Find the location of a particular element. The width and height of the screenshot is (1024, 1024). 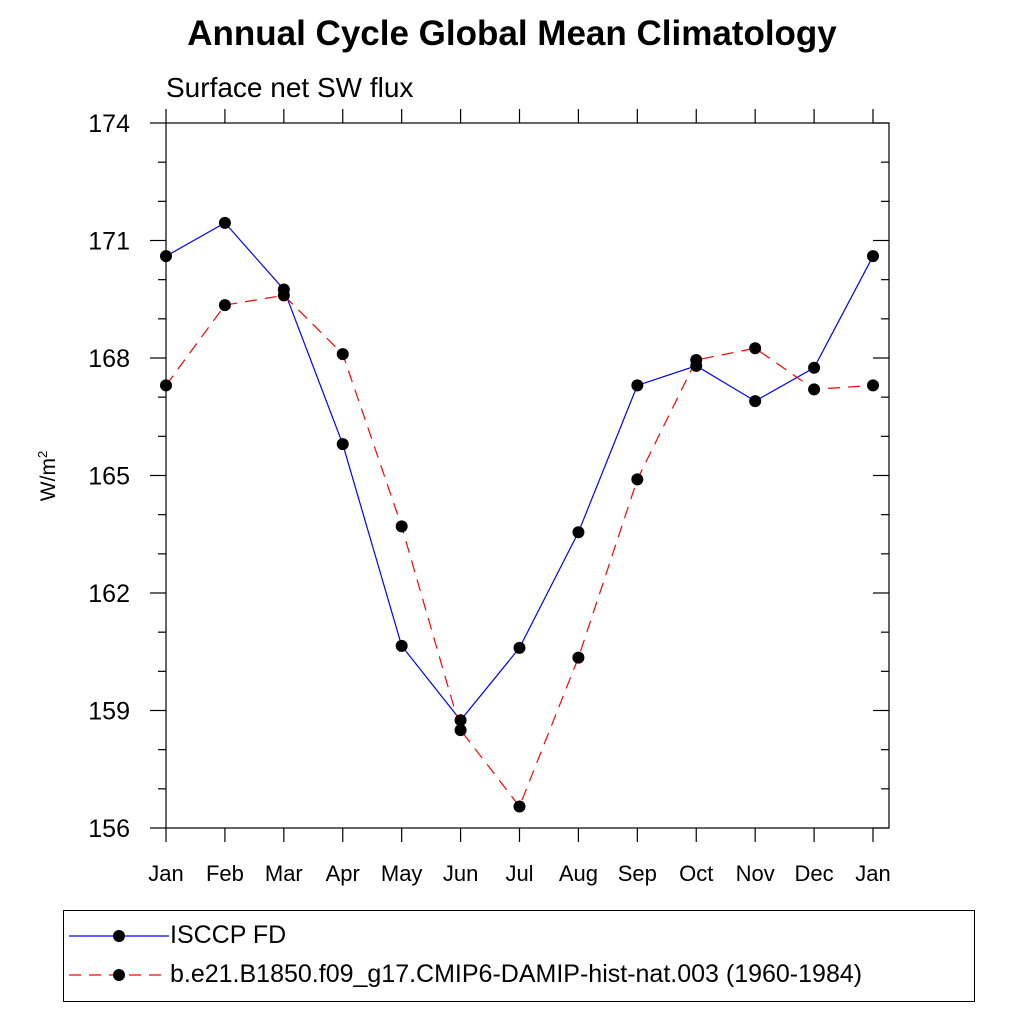

x-tick-label: Feb is located at coordinates (225, 873).